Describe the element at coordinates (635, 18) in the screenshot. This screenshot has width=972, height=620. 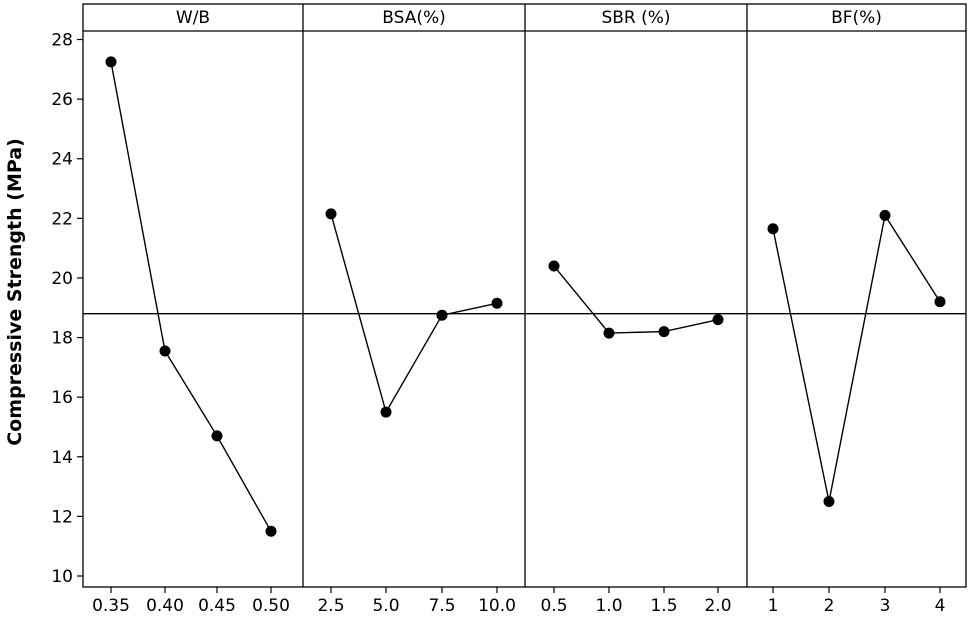
I see `panel-title: SBR (%)` at that location.